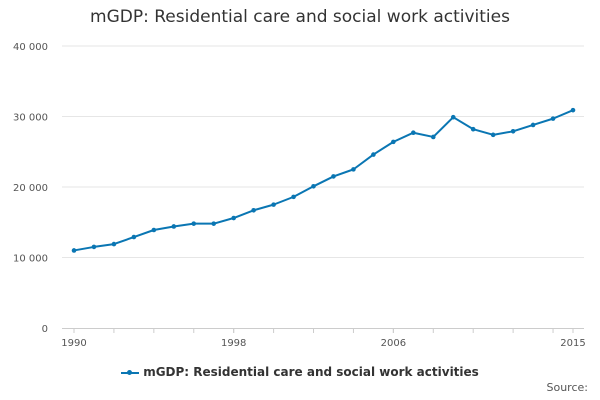  What do you see at coordinates (567, 387) in the screenshot?
I see `source-label: Source:` at bounding box center [567, 387].